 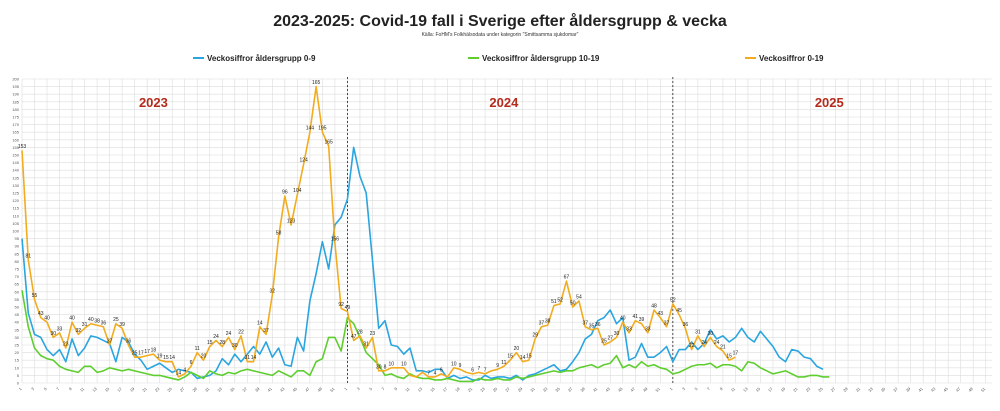 What do you see at coordinates (17, 322) in the screenshot?
I see `y-tick-label: 40` at bounding box center [17, 322].